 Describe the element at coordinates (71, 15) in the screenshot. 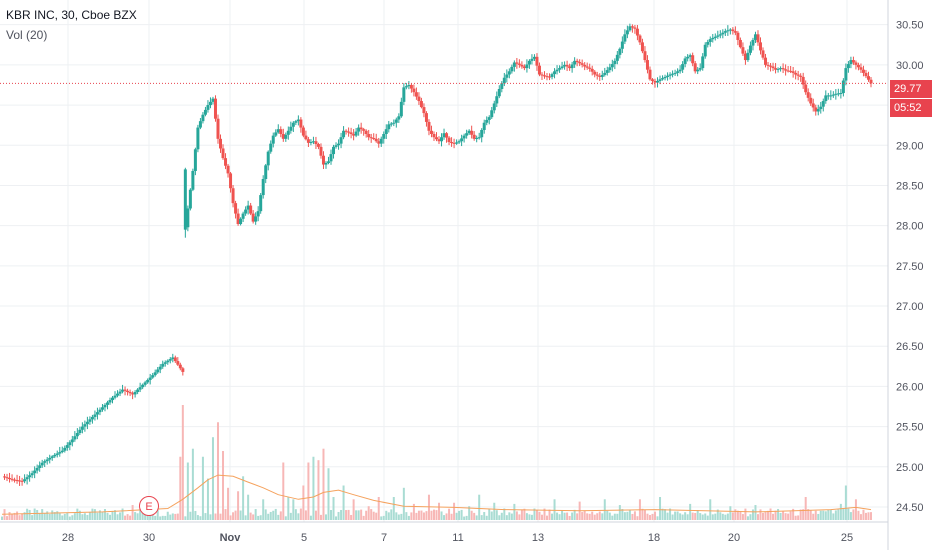

I see `symbol-legend: KBR INC, 30, Cboe BZX` at that location.